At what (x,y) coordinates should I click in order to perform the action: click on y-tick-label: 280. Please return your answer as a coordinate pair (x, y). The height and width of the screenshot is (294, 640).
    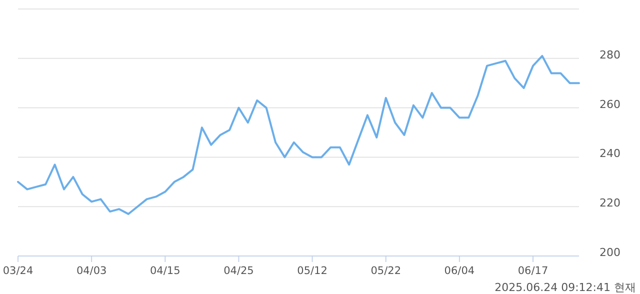
    Looking at the image, I should click on (610, 55).